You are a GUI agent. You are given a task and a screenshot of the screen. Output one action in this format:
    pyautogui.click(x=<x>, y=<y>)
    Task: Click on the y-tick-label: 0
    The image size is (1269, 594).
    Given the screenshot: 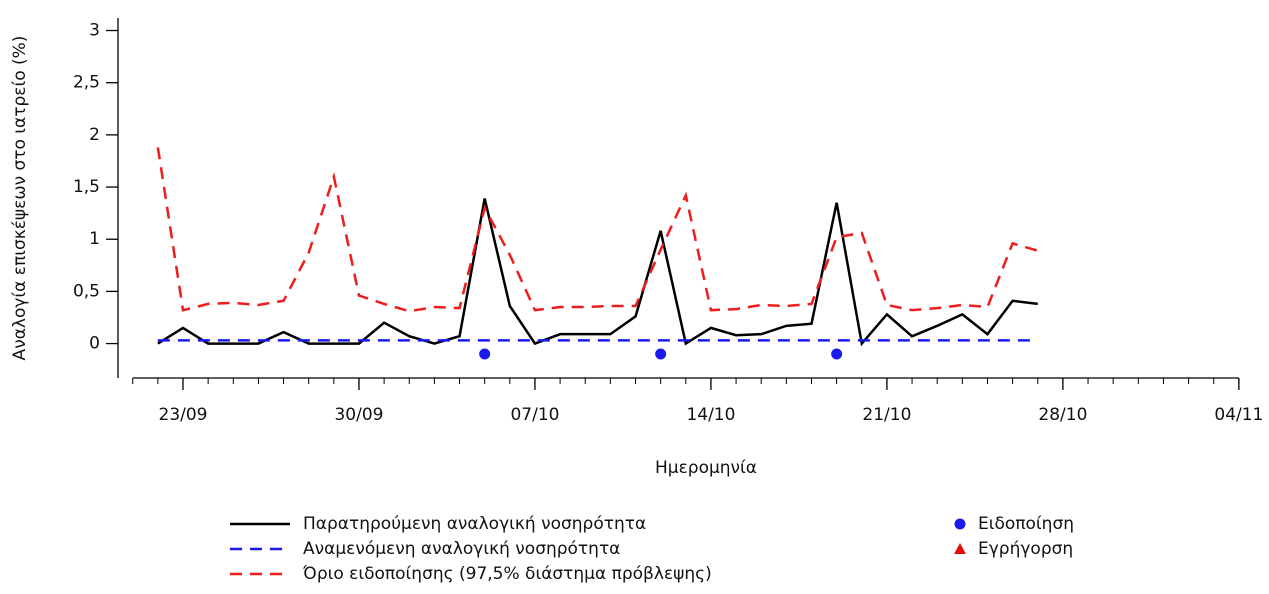 What is the action you would take?
    pyautogui.click(x=94, y=344)
    